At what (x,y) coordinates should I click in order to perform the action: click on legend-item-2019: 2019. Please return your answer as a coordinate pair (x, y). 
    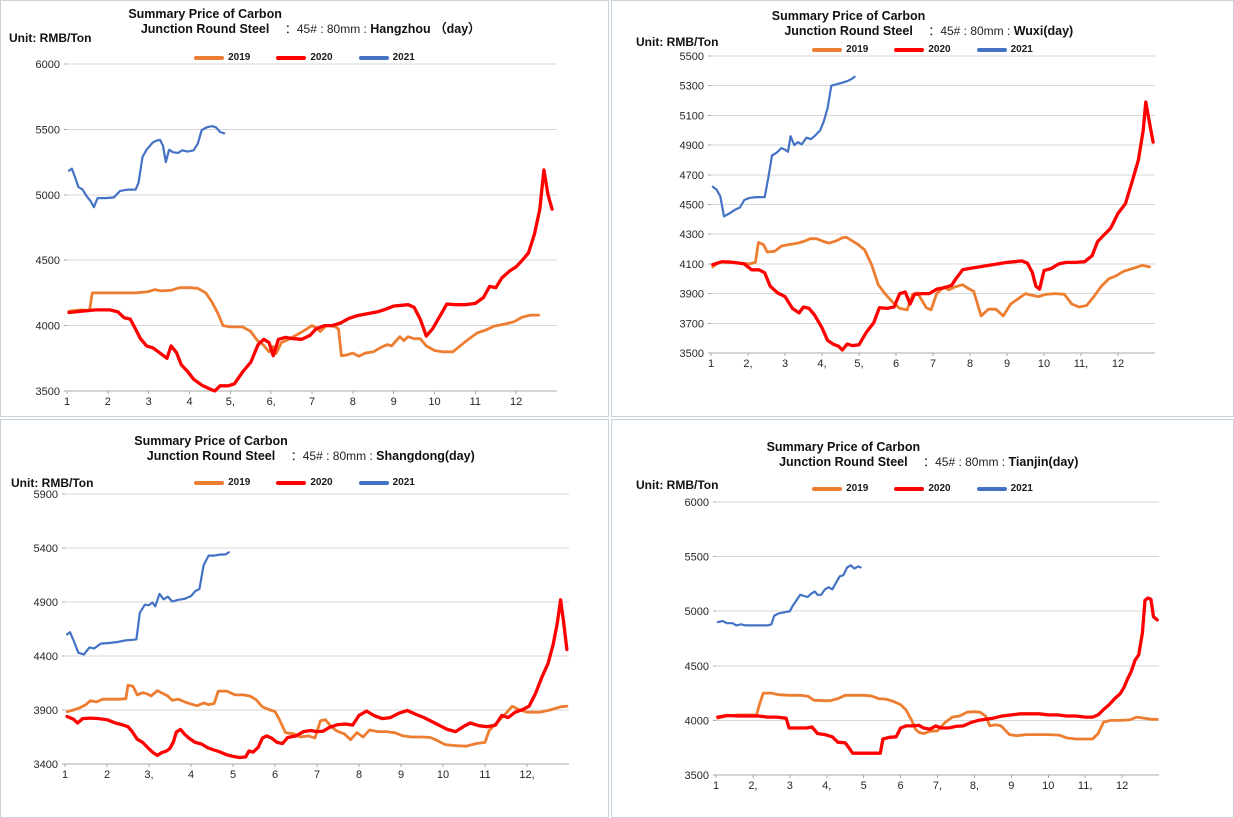
    Looking at the image, I should click on (222, 482).